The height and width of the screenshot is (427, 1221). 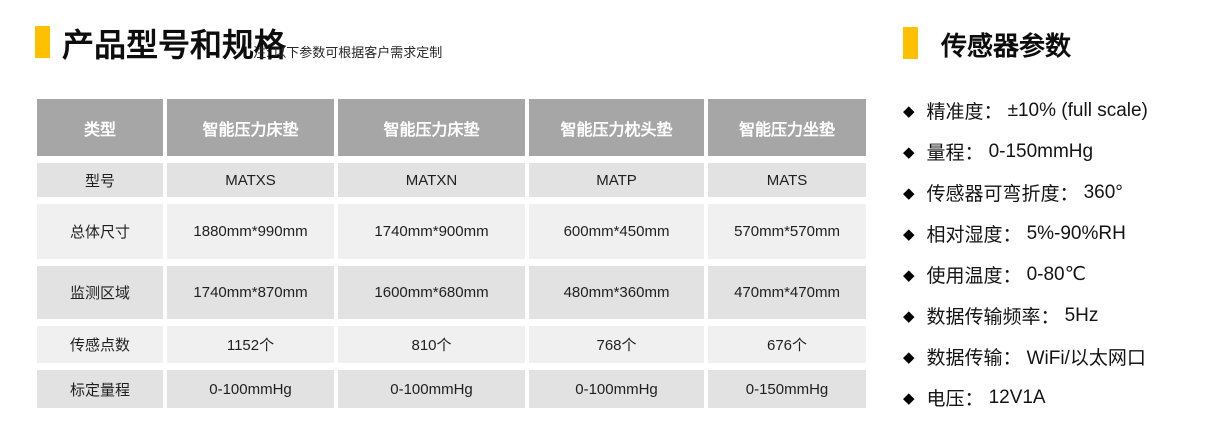 I want to click on row-label-cell: 总体尺寸, so click(x=100, y=231).